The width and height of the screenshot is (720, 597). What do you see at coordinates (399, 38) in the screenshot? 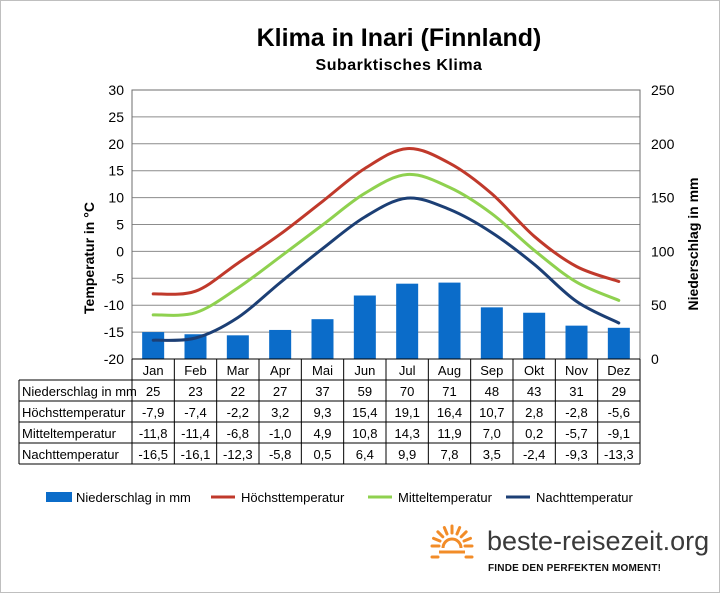
I see `chart-title: Klima in Inari (Finnland)` at bounding box center [399, 38].